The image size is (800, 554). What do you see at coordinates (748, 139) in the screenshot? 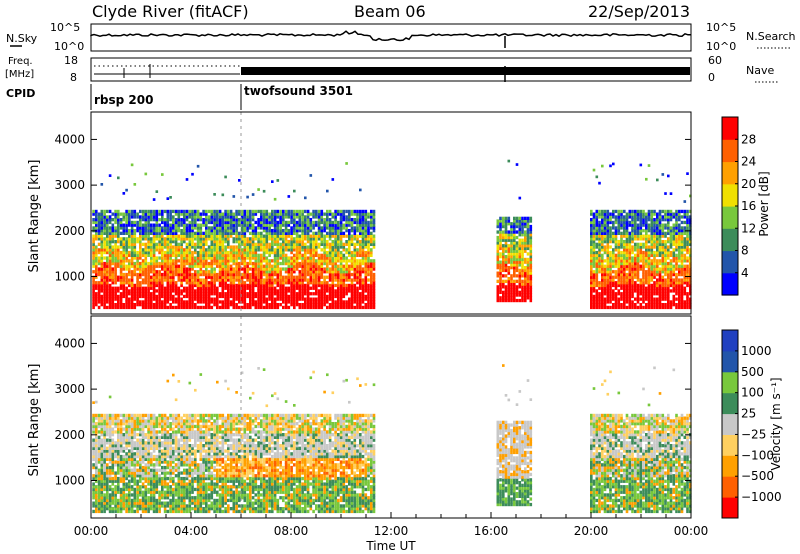
I see `colorbar-tick-label: 28` at bounding box center [748, 139].